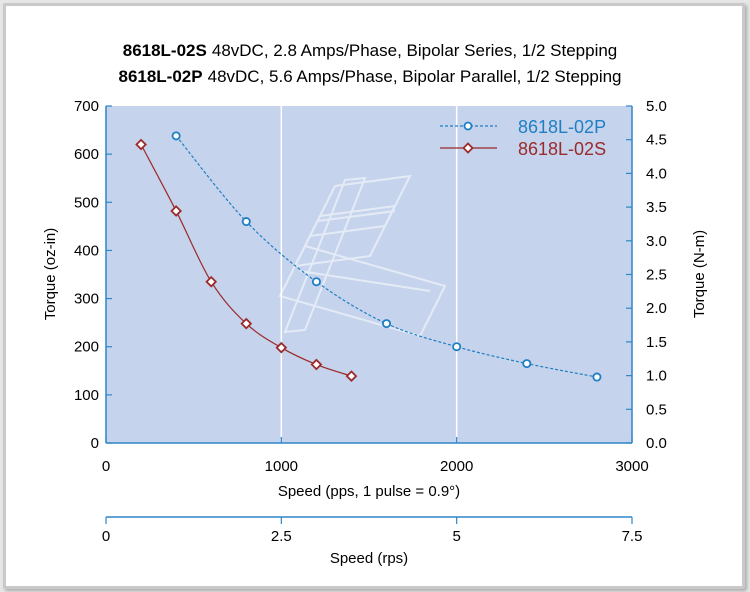 The height and width of the screenshot is (592, 750). I want to click on y2-tick-label: 3.0, so click(656, 241).